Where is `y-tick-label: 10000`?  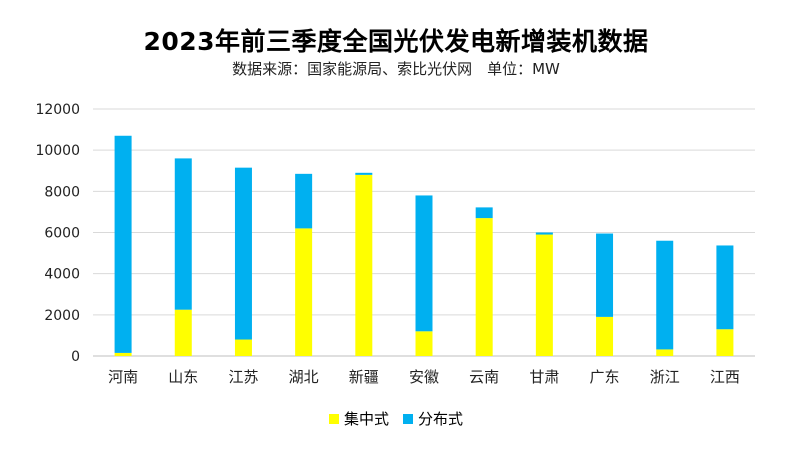
y-tick-label: 10000 is located at coordinates (57, 151).